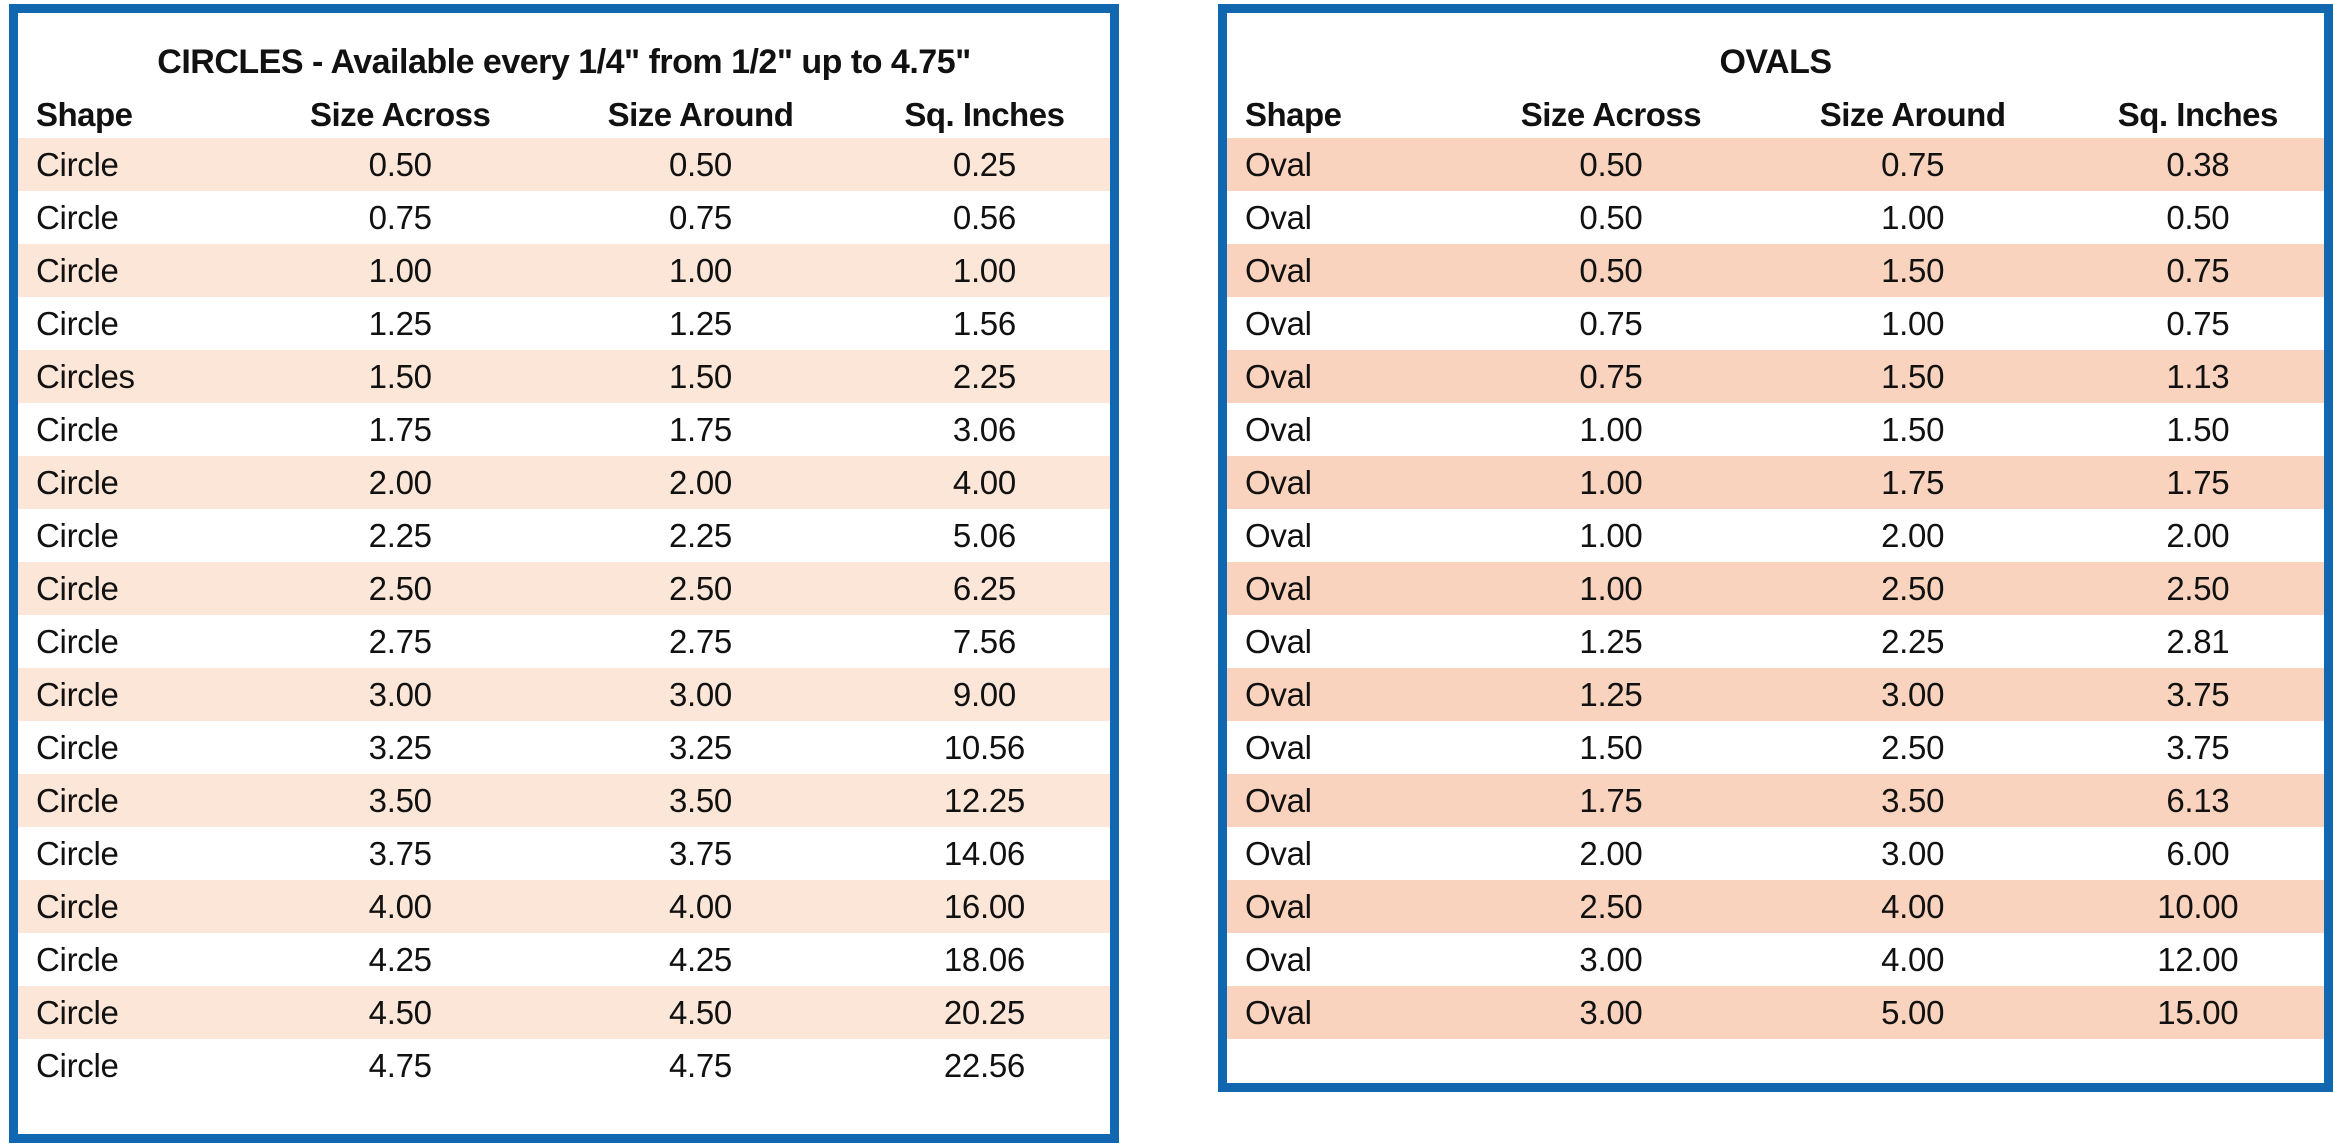 The width and height of the screenshot is (2333, 1147). I want to click on table-row: Circle 2.75 2.75 7.56, so click(564, 641).